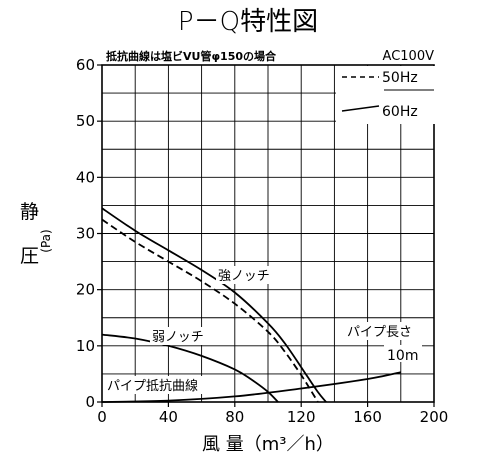  Describe the element at coordinates (178, 337) in the screenshot. I see `weak-notch-label: 弱ノッチ` at that location.